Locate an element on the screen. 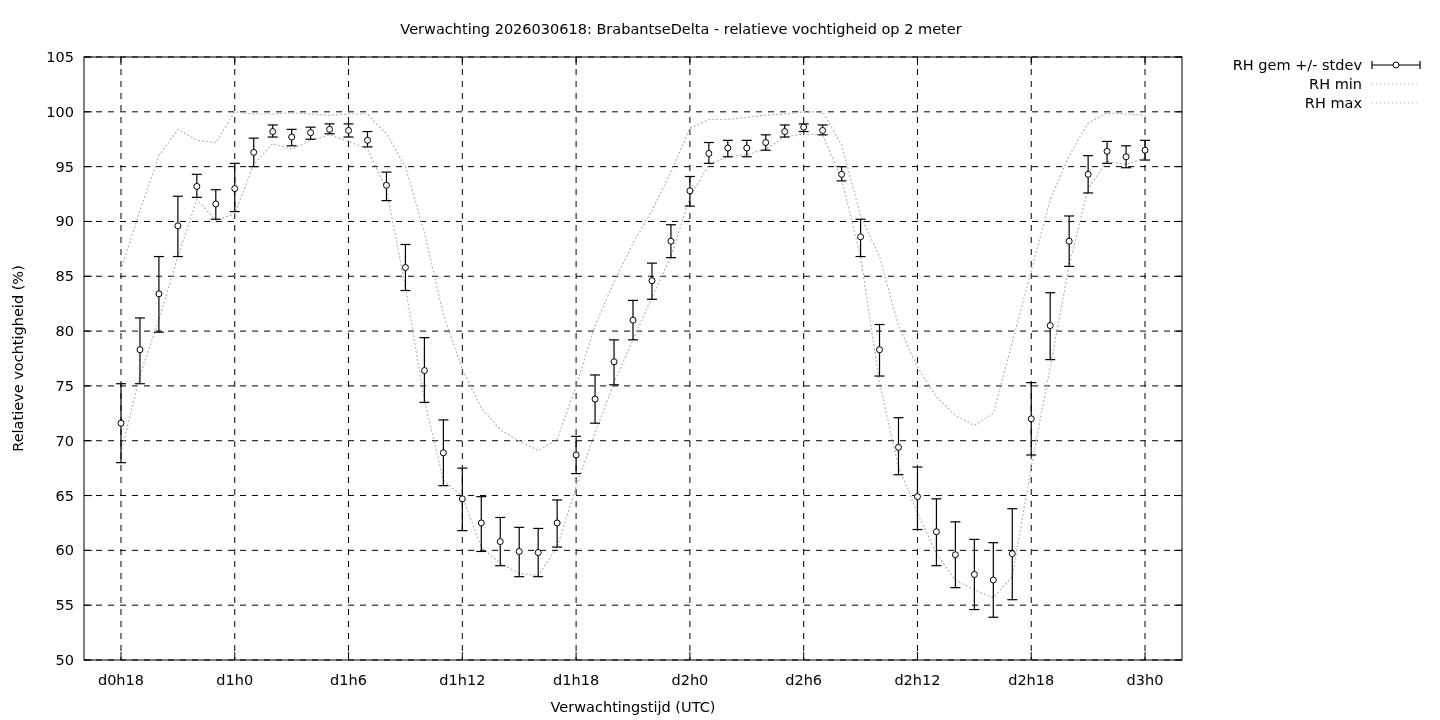 The width and height of the screenshot is (1440, 720). x-tick-label: d1h0 is located at coordinates (235, 680).